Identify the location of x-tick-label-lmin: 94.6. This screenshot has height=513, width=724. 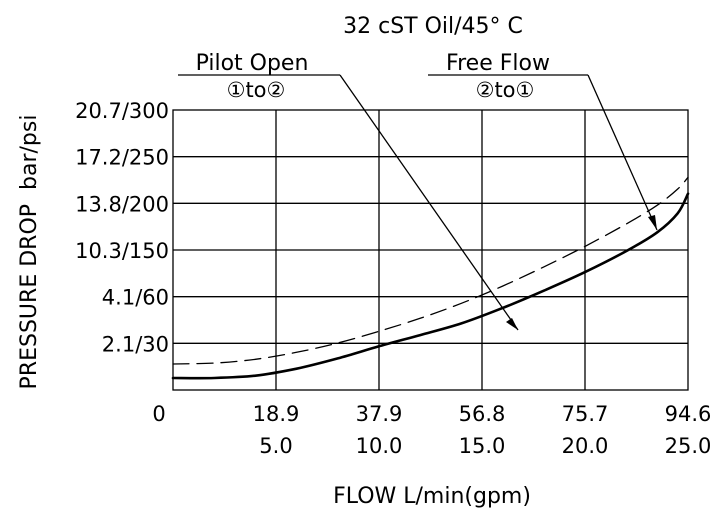
(688, 414).